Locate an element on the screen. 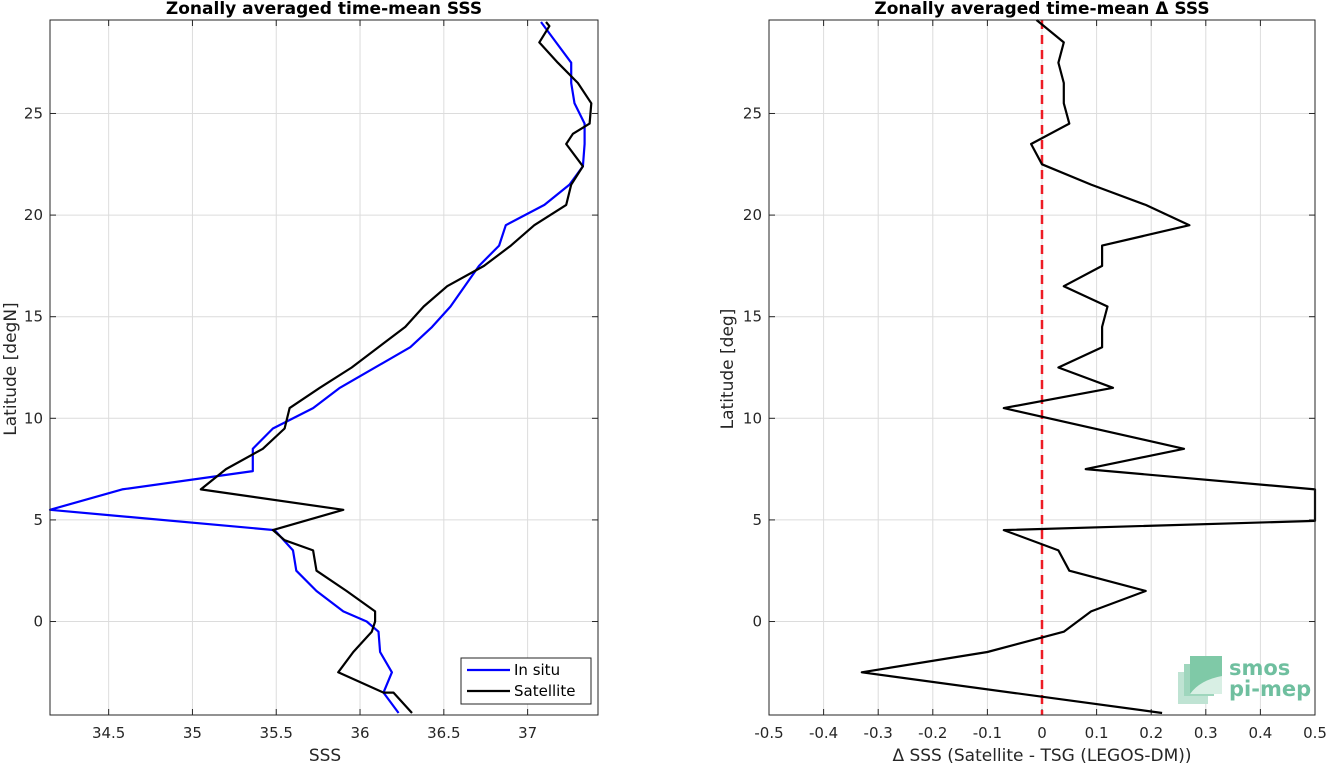  sss-y-tick-label: 25 is located at coordinates (33, 113).